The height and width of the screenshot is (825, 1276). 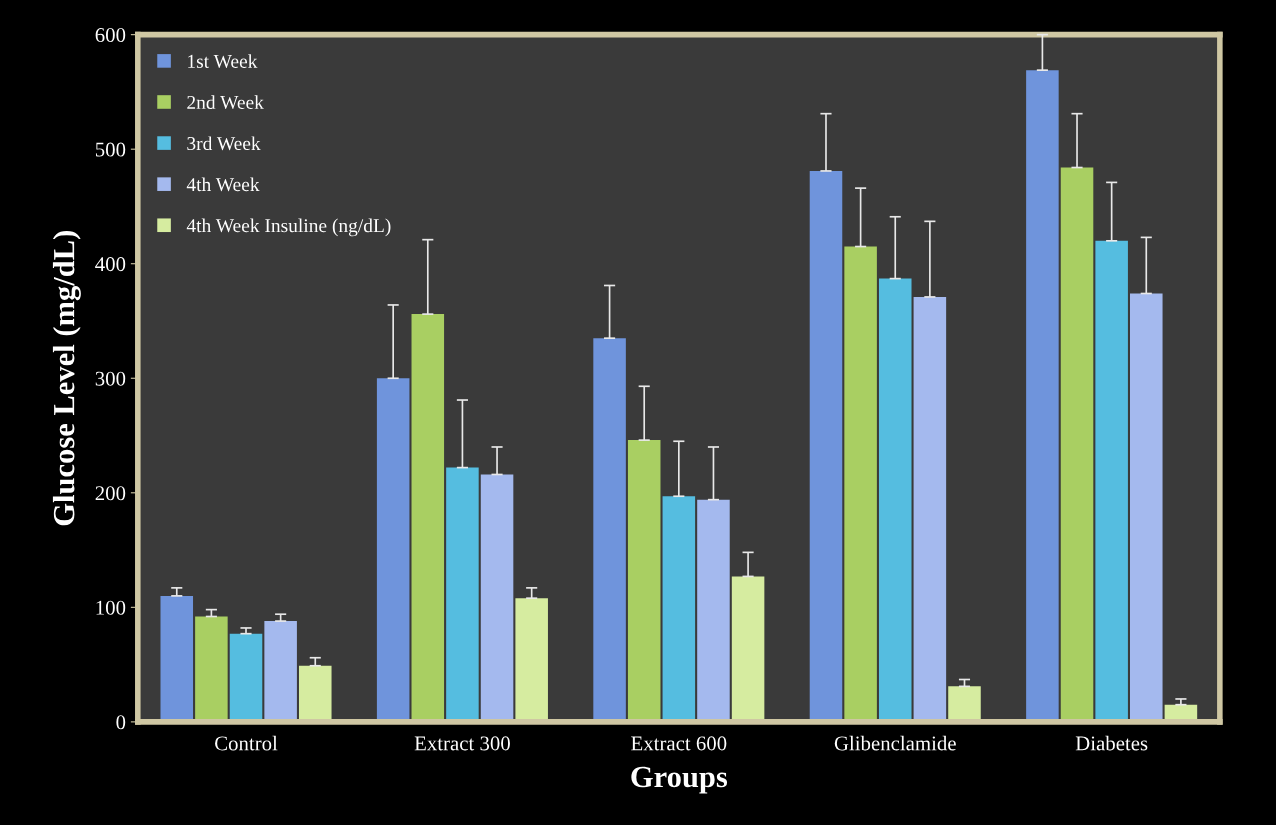 What do you see at coordinates (110, 264) in the screenshot?
I see `y-tick-label: 400` at bounding box center [110, 264].